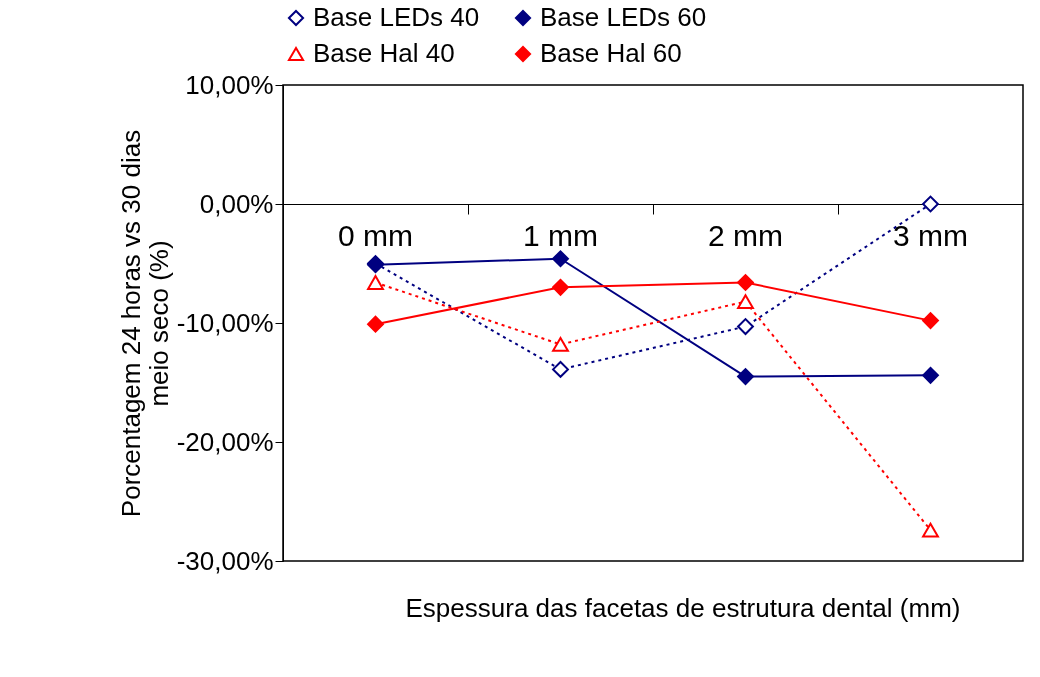  I want to click on x-tick-label: 1 mm, so click(560, 235).